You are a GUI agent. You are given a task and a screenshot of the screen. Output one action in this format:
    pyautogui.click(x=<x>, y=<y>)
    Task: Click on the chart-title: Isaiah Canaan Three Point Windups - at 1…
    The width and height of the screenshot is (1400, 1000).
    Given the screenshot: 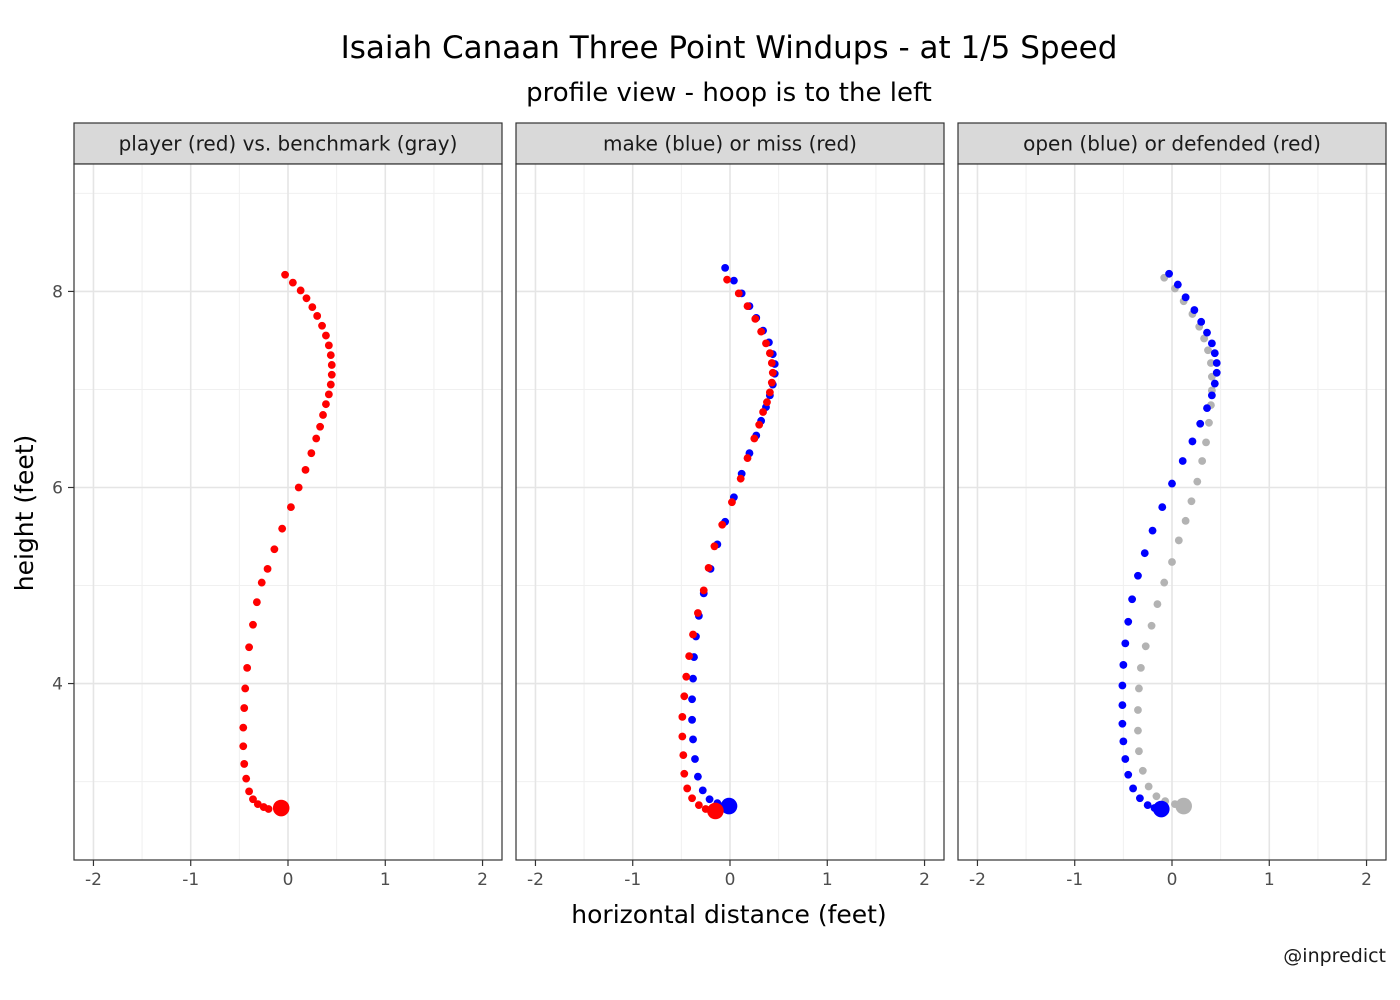 What is the action you would take?
    pyautogui.click(x=729, y=48)
    